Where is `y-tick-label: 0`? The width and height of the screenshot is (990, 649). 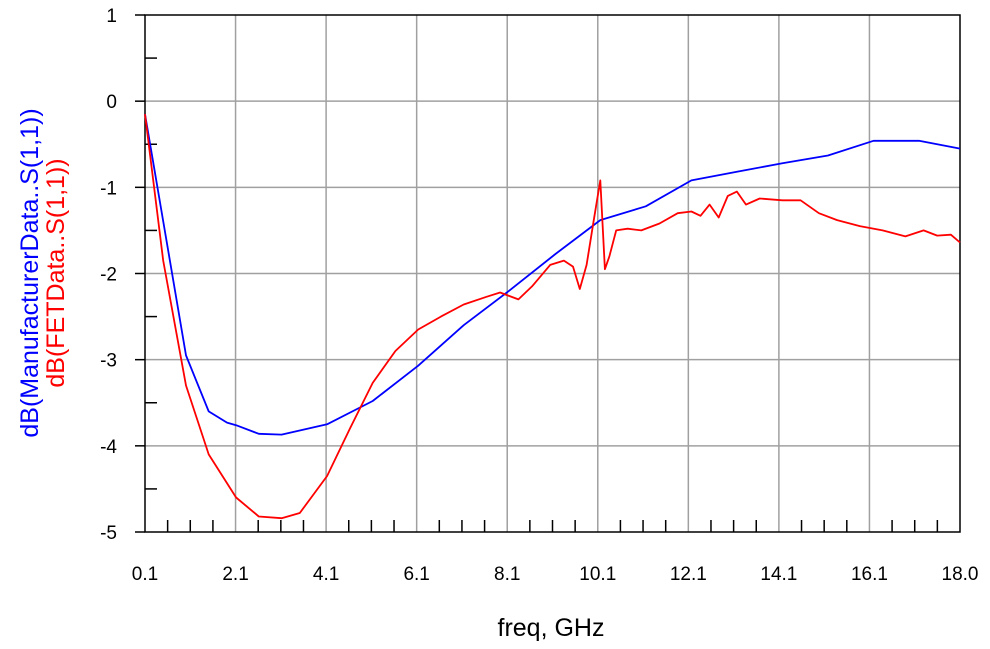 y-tick-label: 0 is located at coordinates (111, 102).